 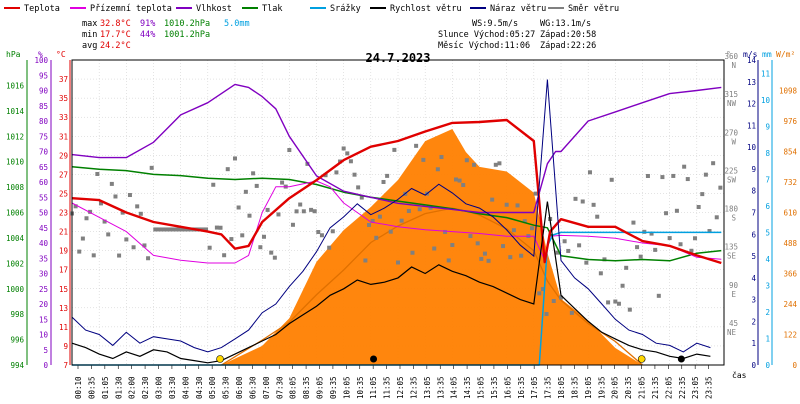 I want to click on x-tick-label: 20:05, so click(x=615, y=387).